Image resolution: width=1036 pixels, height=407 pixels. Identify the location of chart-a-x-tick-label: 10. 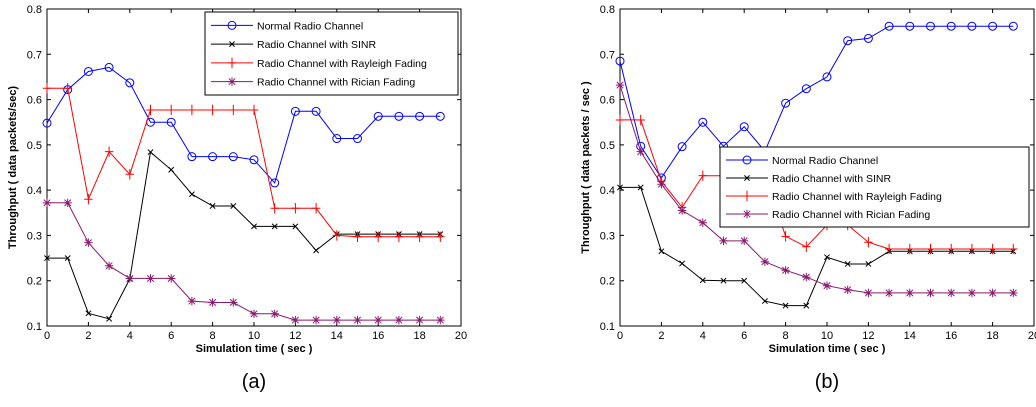
(254, 336).